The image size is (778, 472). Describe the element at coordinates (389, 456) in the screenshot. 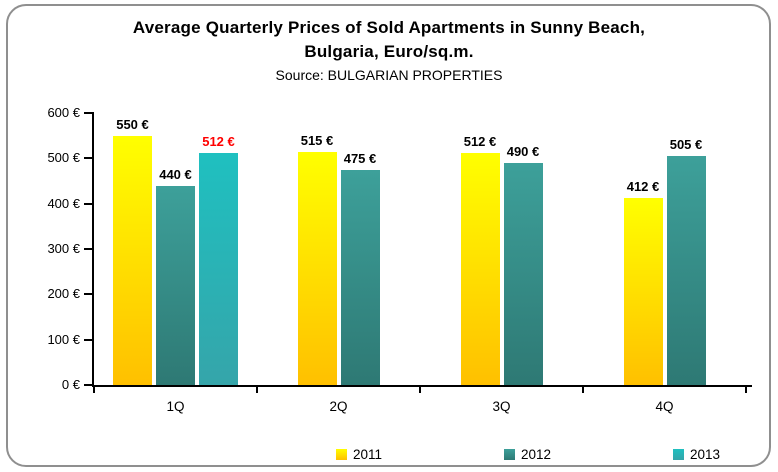

I see `chart-legend: 2011 2012 2013` at that location.